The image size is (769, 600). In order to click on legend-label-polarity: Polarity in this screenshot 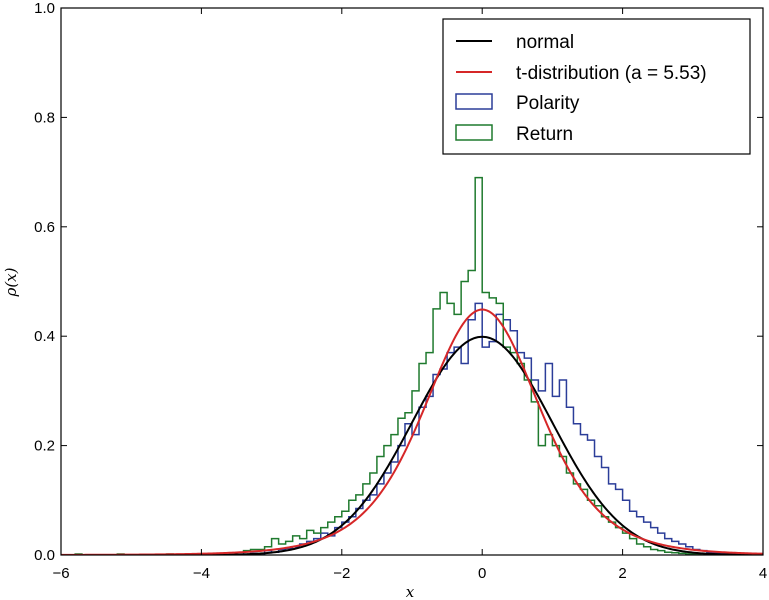, I will do `click(548, 103)`.